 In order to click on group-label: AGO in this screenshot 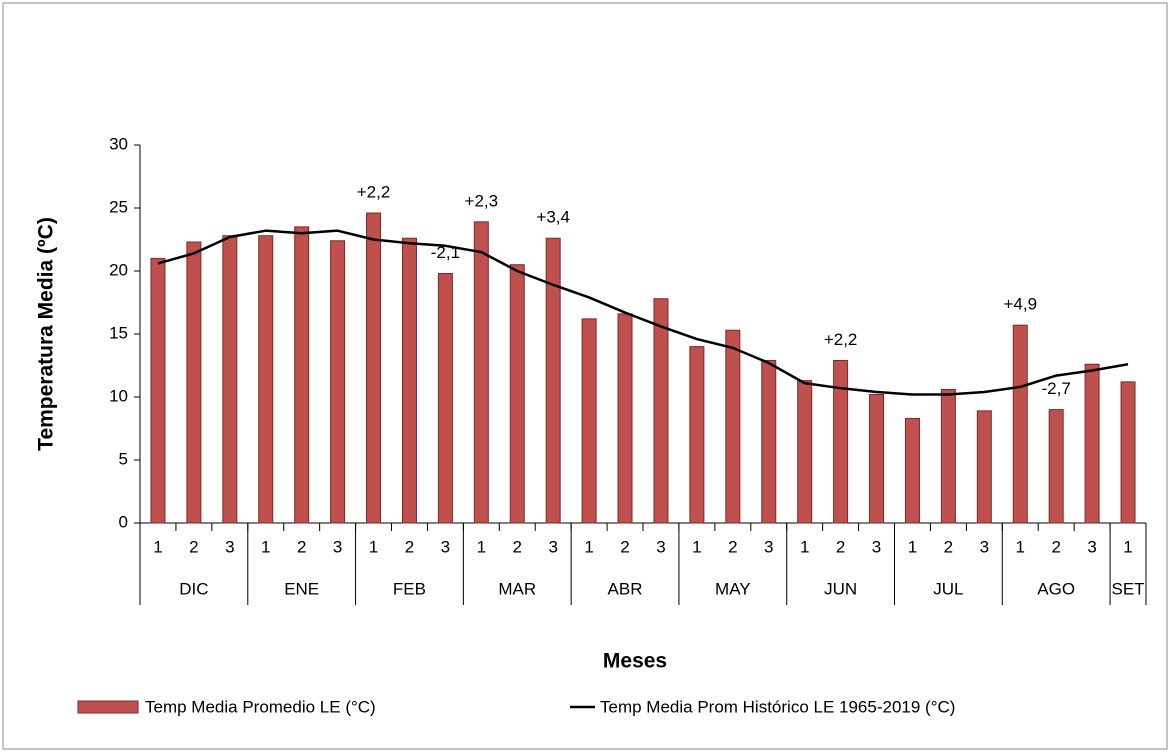, I will do `click(1056, 588)`.